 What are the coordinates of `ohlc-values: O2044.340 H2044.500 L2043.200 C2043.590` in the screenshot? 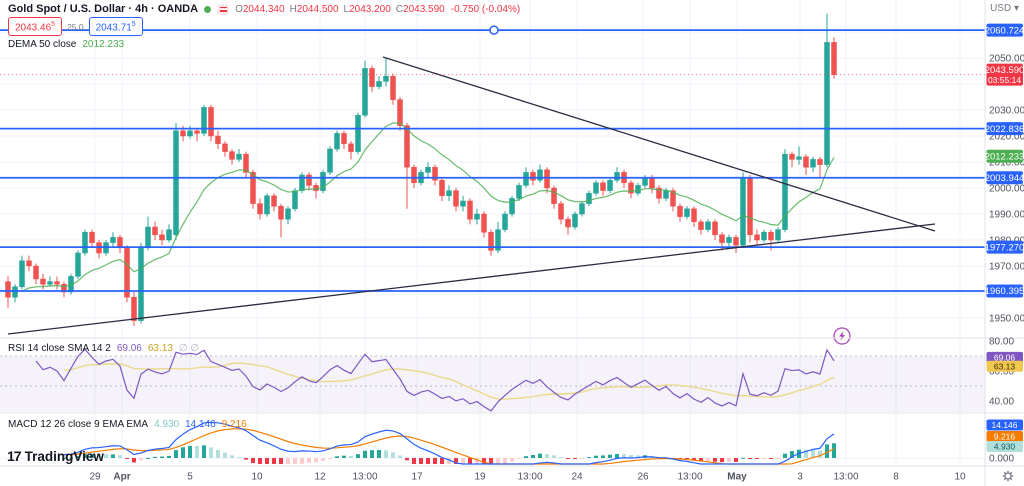 It's located at (340, 9).